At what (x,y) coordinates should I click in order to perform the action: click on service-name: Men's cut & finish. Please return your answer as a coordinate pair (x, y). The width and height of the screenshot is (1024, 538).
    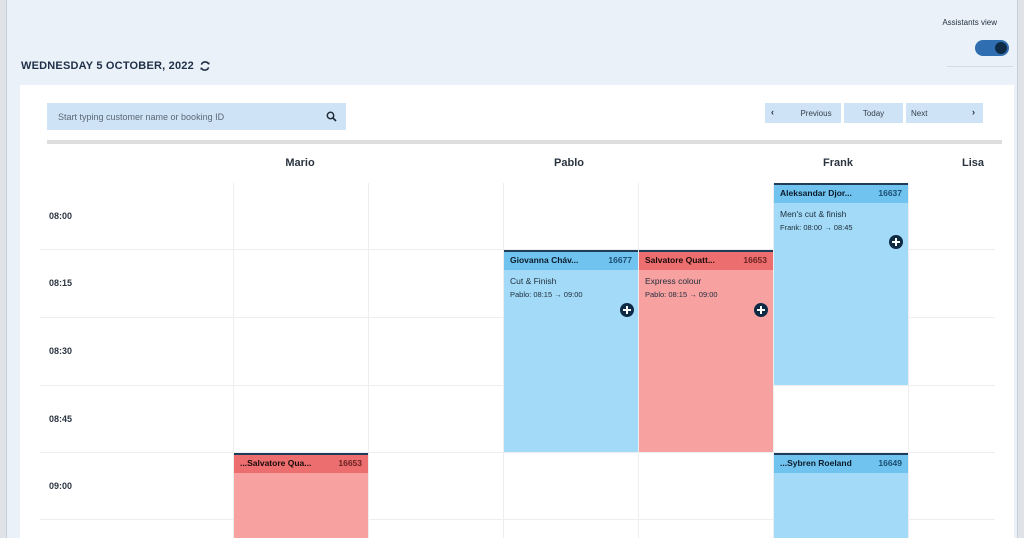
    Looking at the image, I should click on (813, 214).